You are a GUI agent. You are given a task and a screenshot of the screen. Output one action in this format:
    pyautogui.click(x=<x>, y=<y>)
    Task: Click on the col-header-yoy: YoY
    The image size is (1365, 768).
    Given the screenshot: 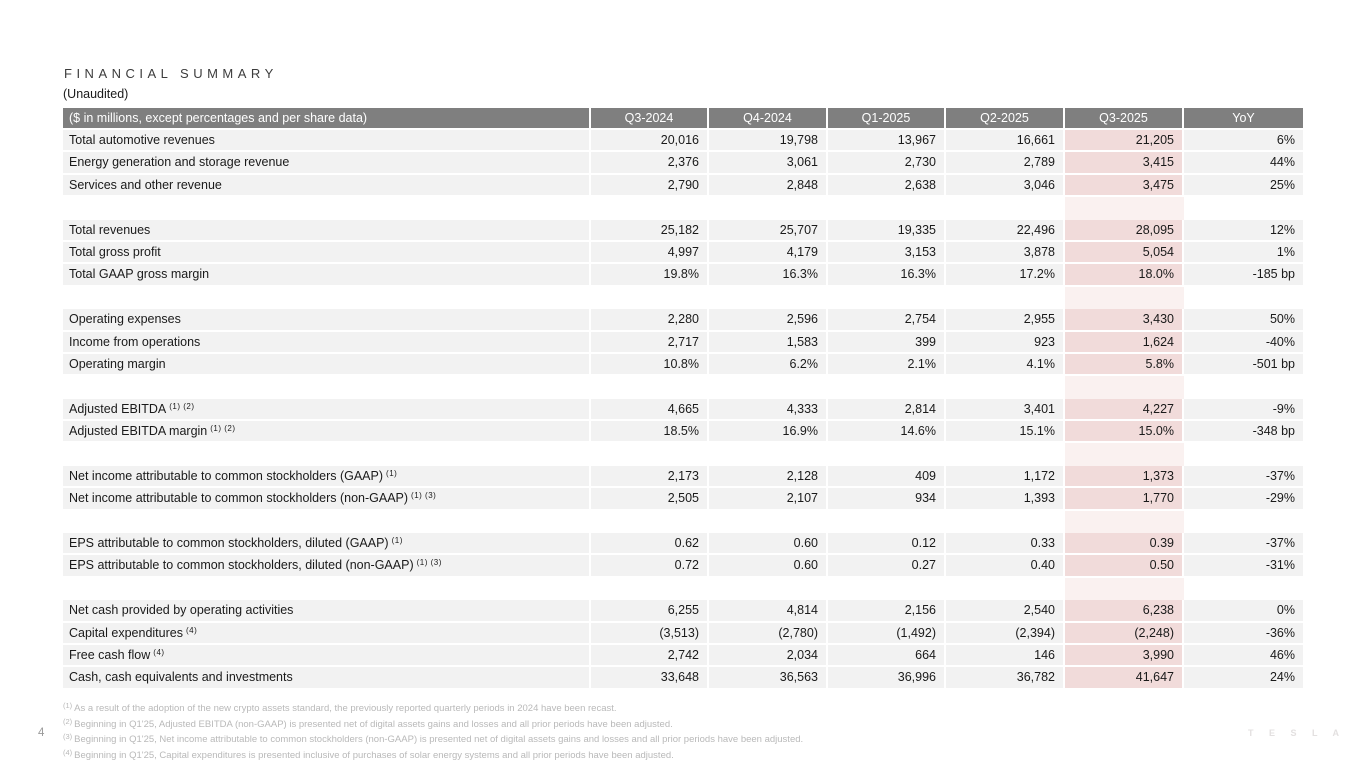 What is the action you would take?
    pyautogui.click(x=1243, y=119)
    